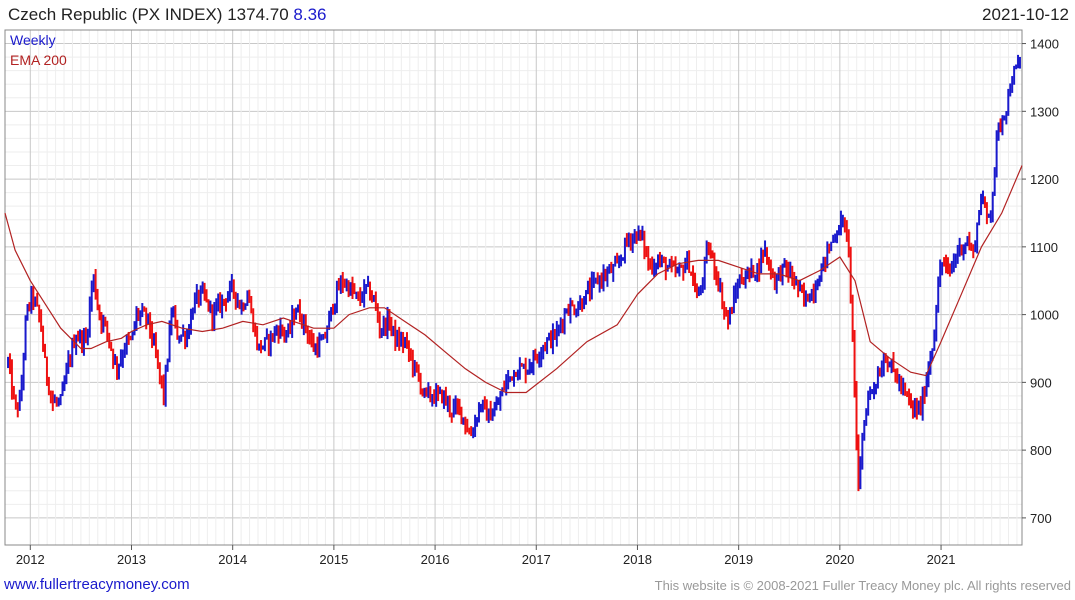  I want to click on y-tick-label: 1300, so click(1044, 111).